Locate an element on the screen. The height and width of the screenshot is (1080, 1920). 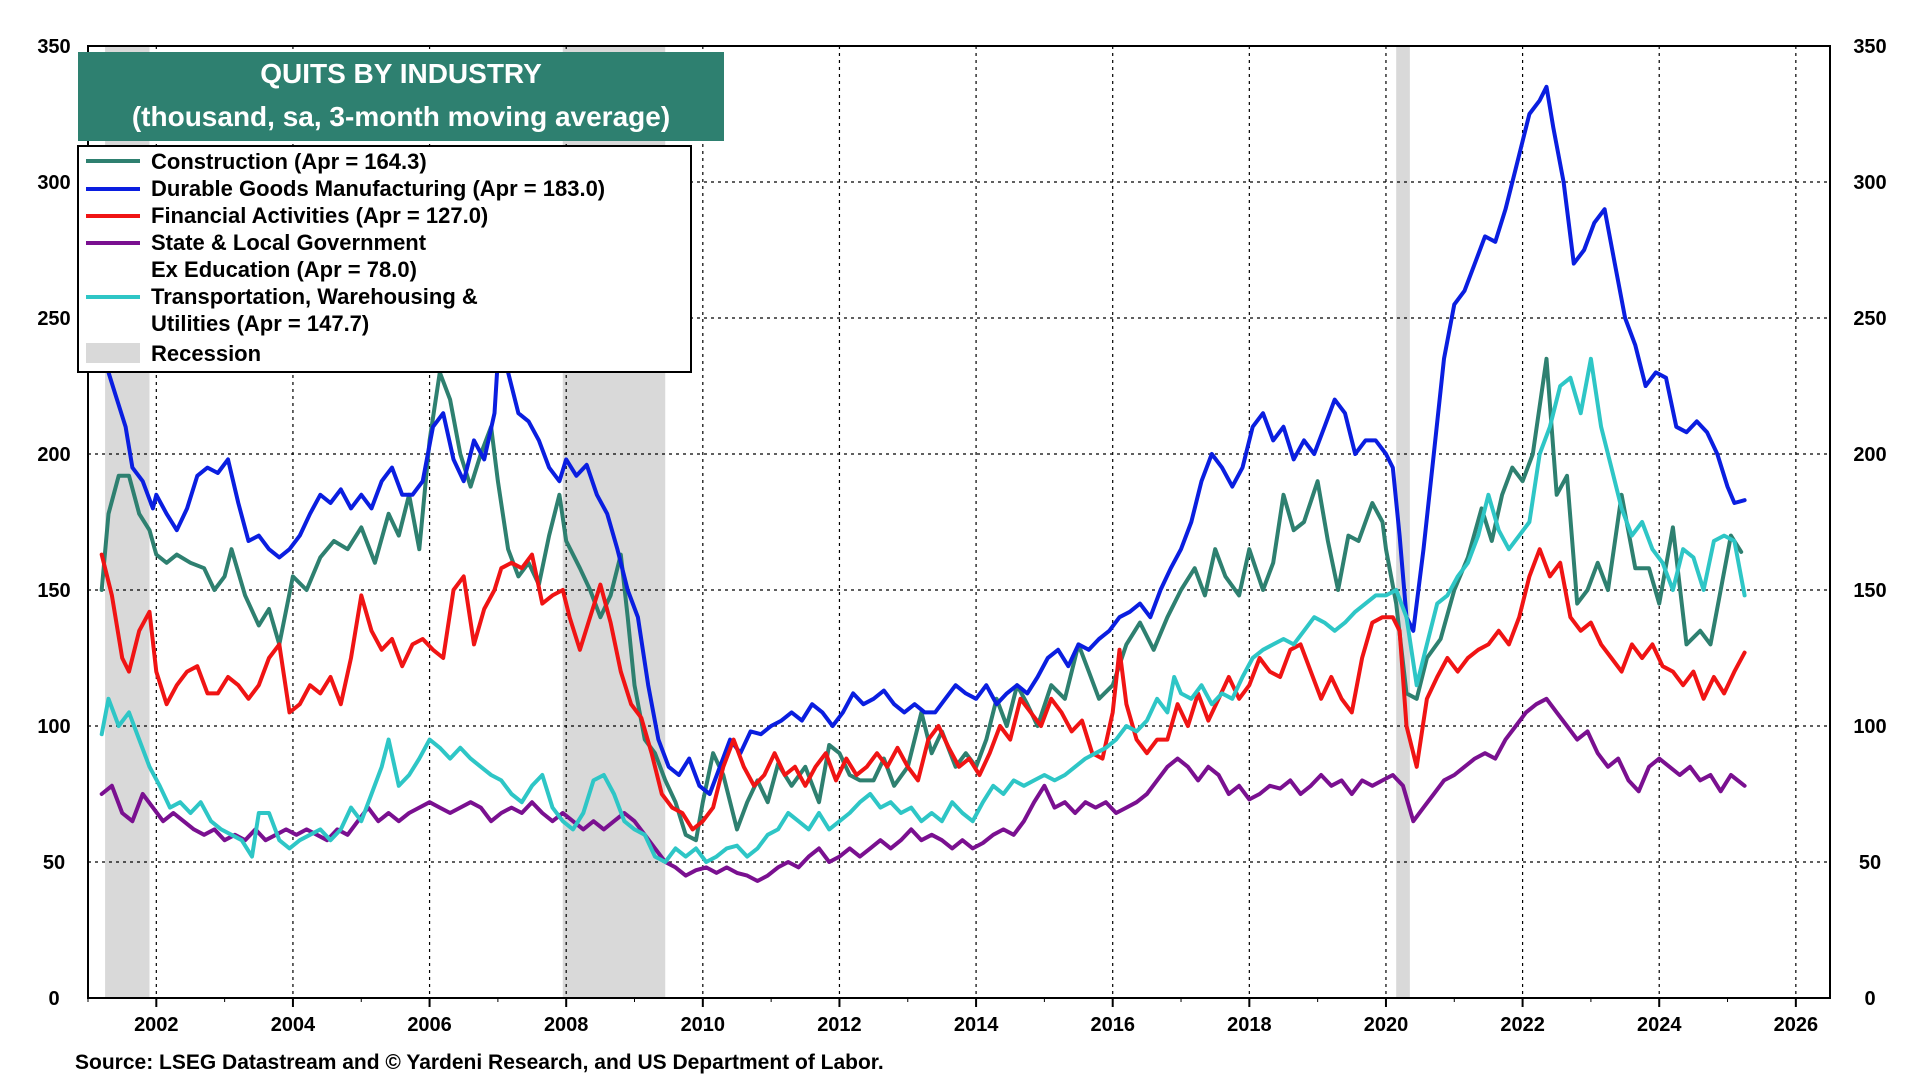
x-tick-label-3: 2008 is located at coordinates (566, 1025).